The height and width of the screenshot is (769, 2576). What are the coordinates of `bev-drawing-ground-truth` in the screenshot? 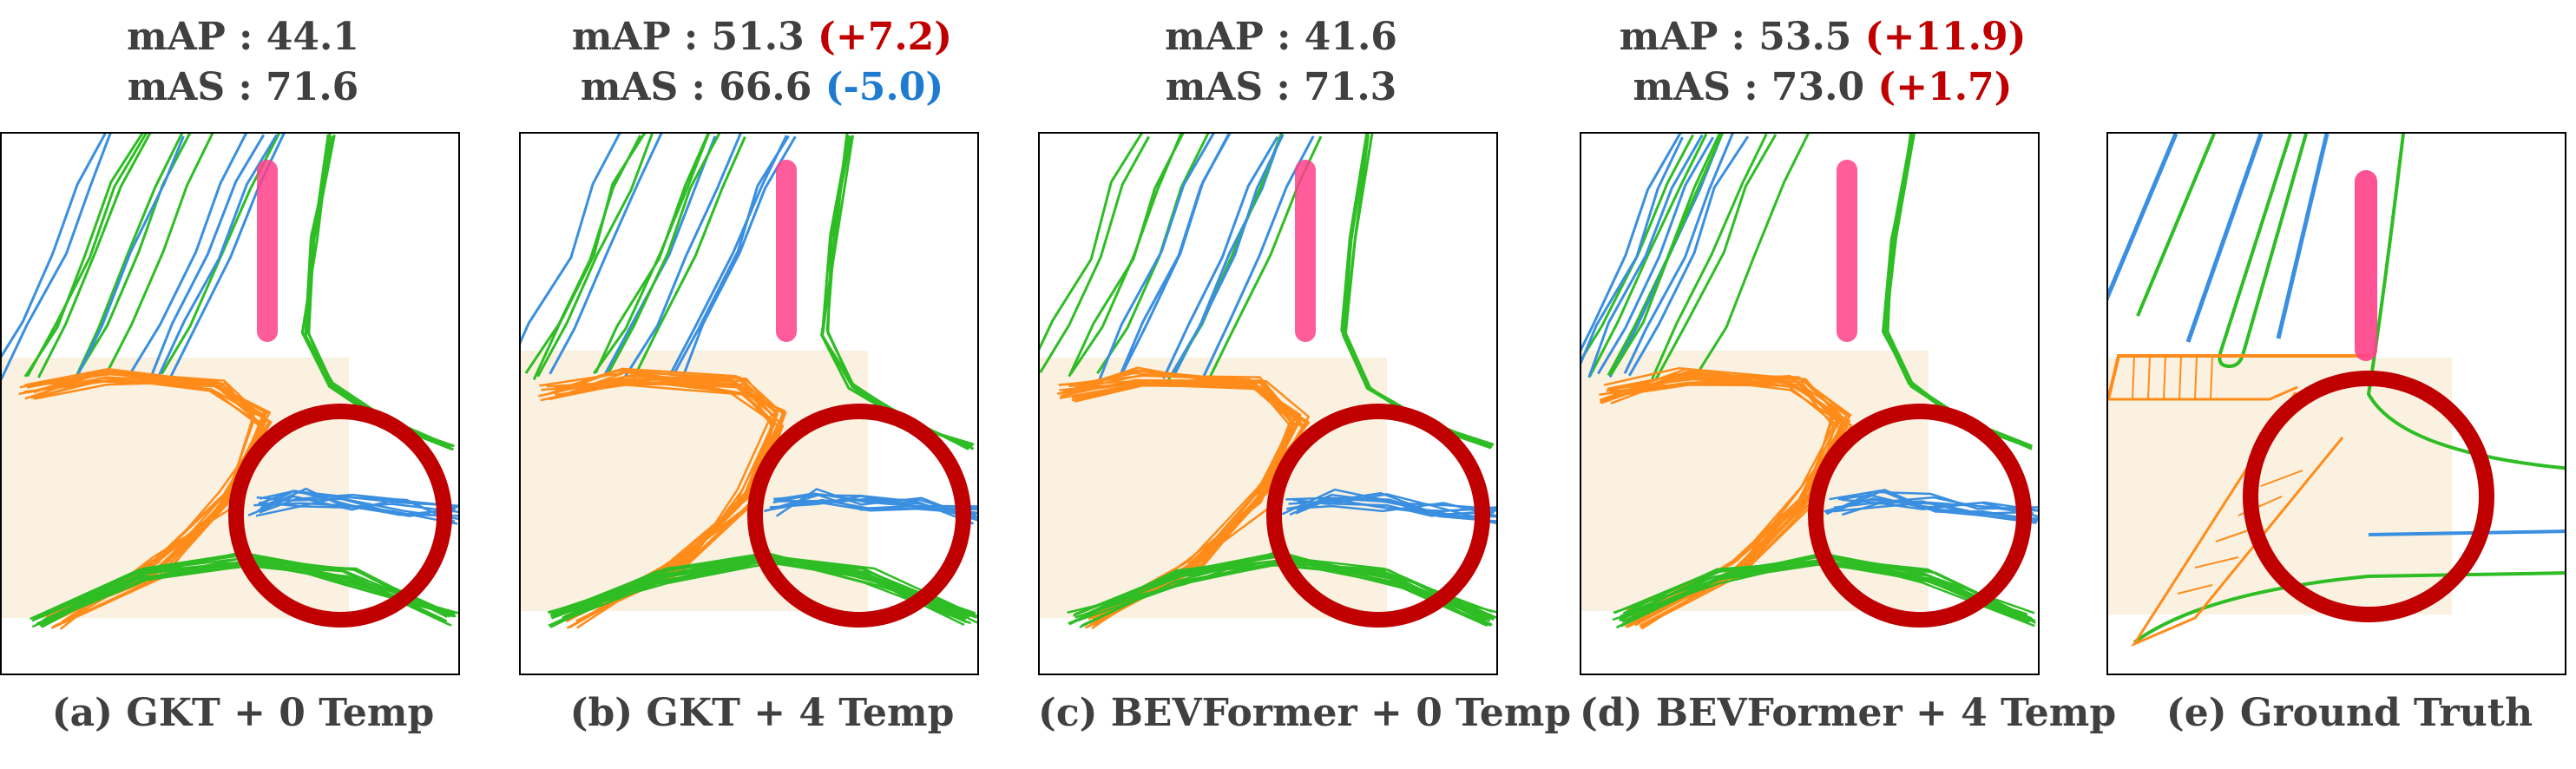 It's located at (2336, 390).